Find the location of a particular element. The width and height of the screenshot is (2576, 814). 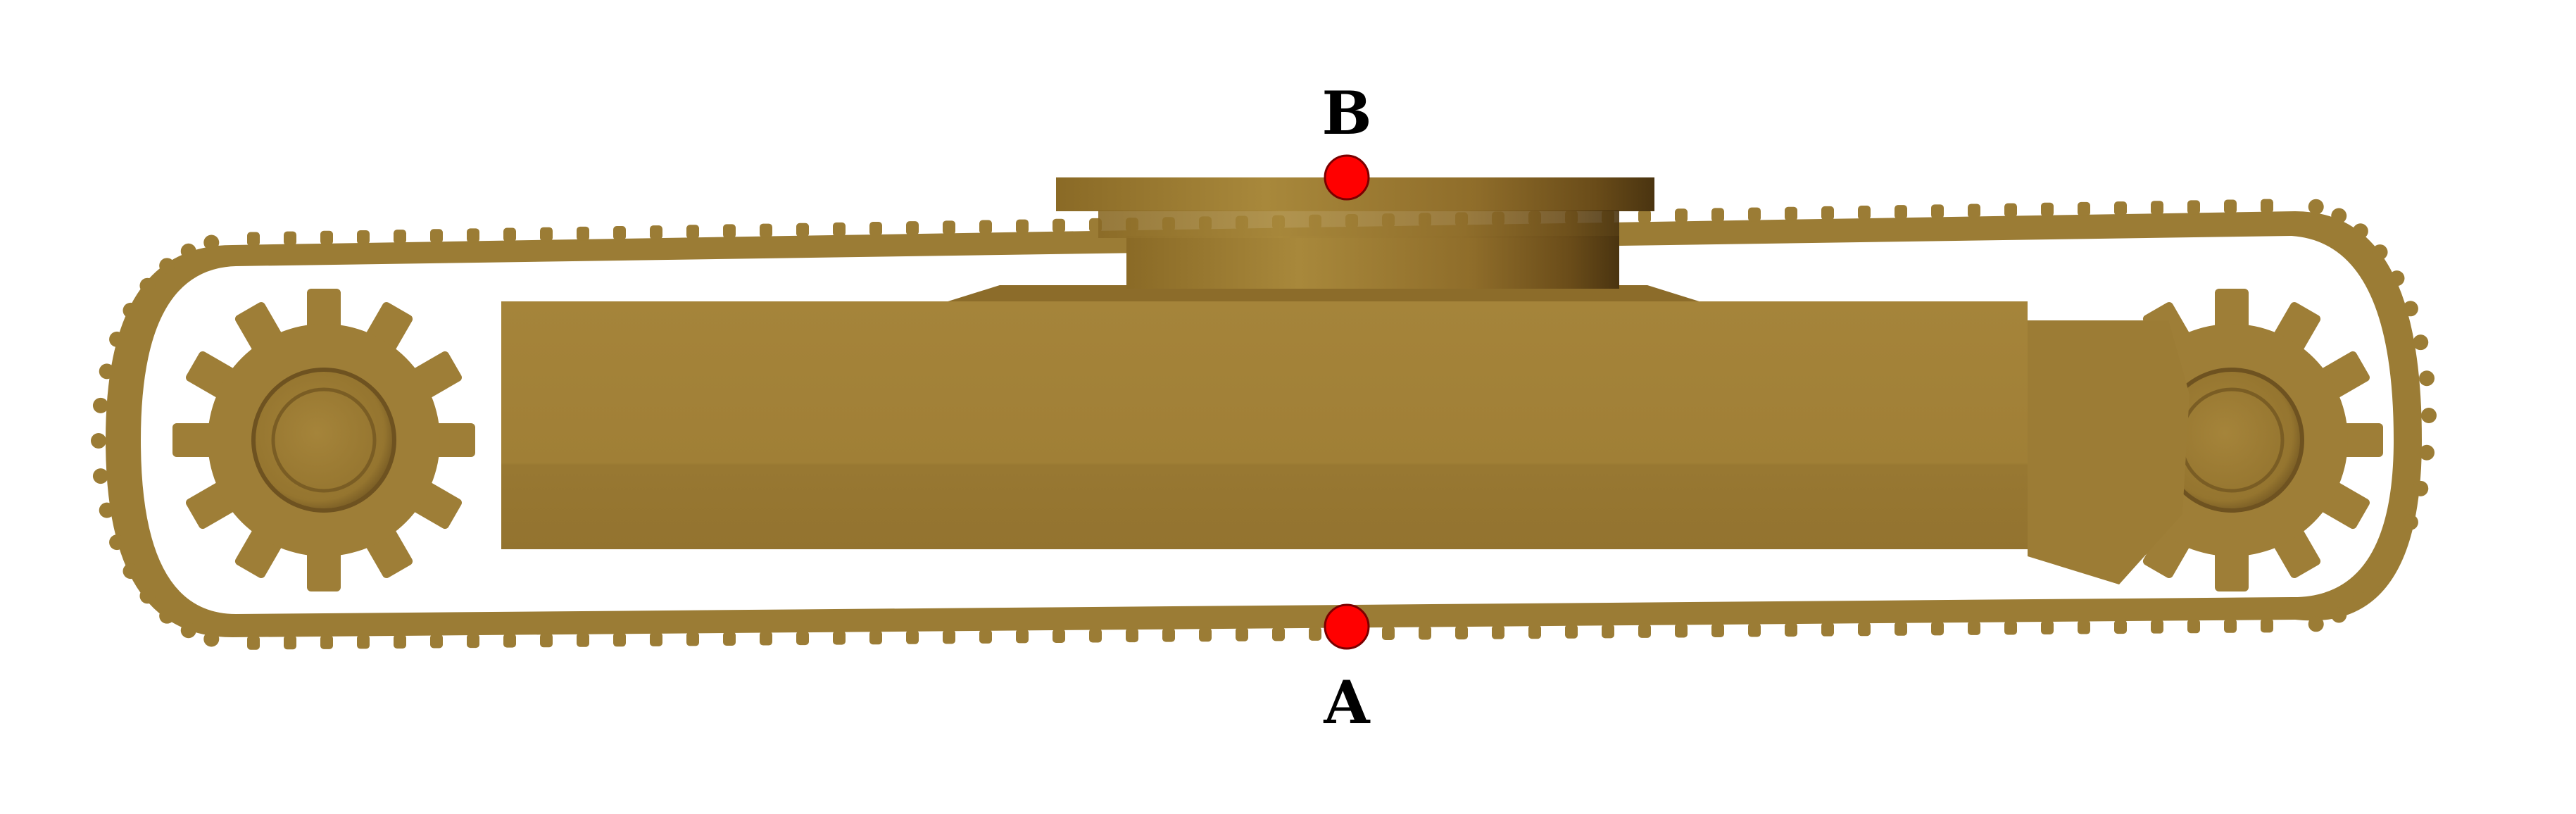

frame-top-bevel is located at coordinates (1324, 294).